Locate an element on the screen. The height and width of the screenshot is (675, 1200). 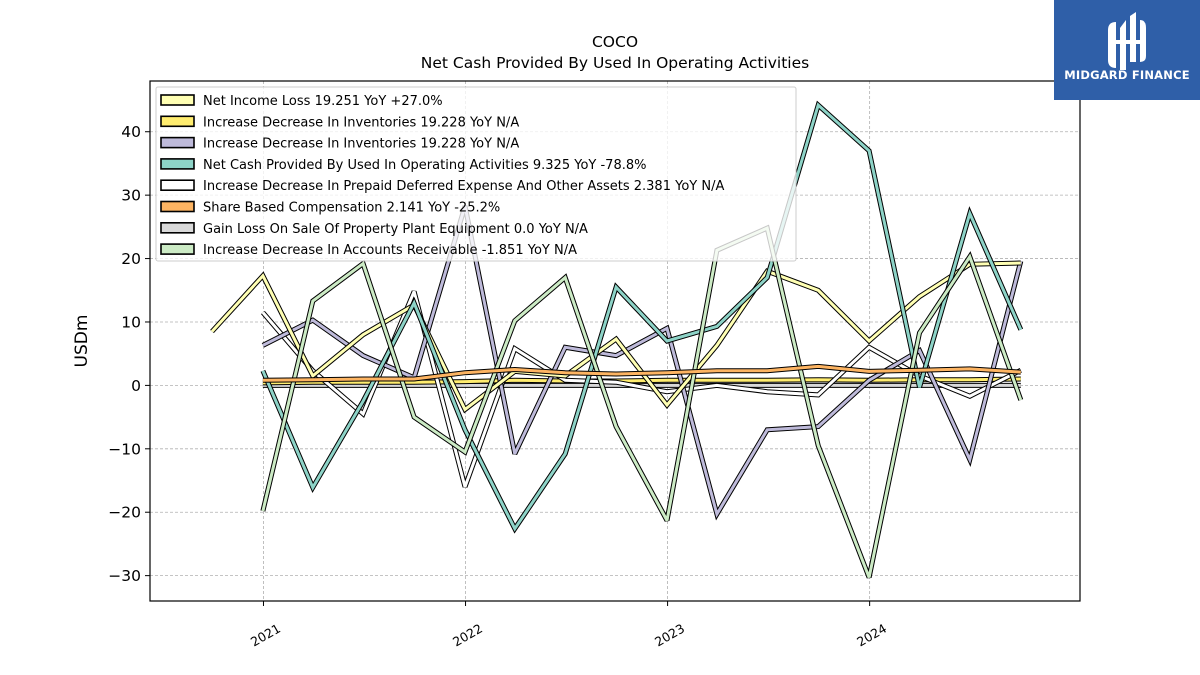
legend-item: Net Income Loss 19.251 YoY +27.0% is located at coordinates (301, 101).